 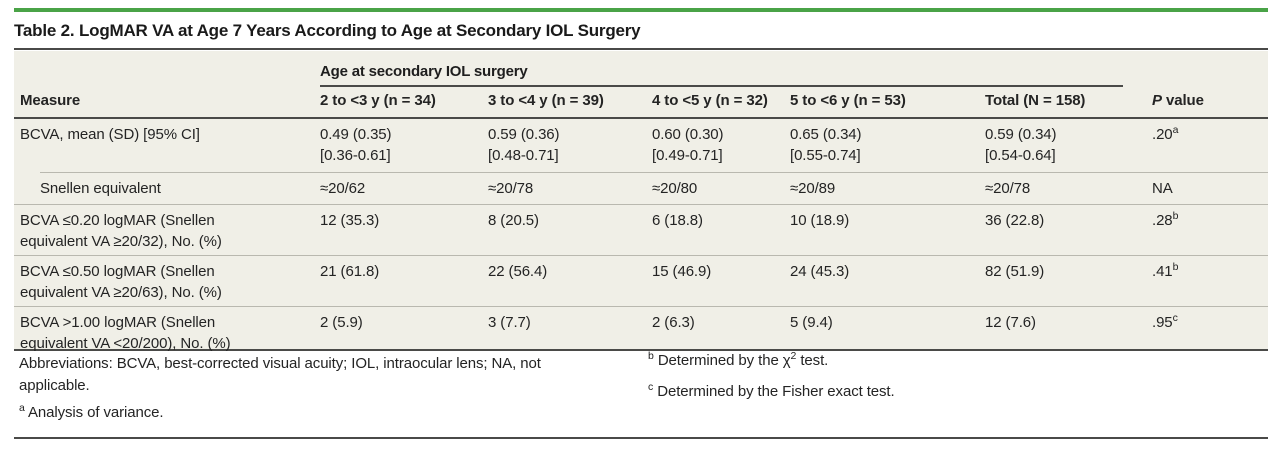 I want to click on value-cell: 3 (7.7), so click(x=509, y=322).